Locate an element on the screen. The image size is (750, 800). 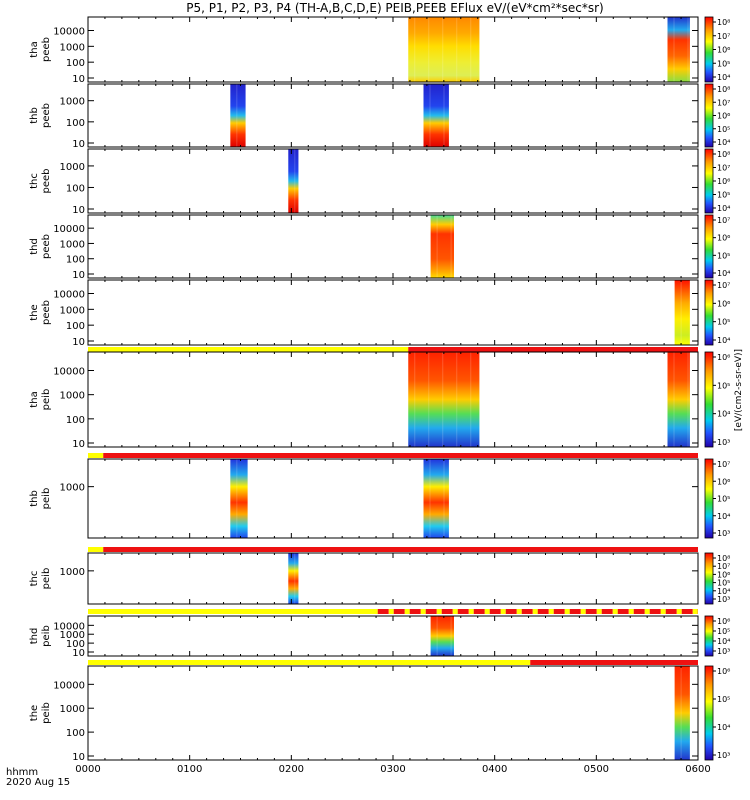
panel-8-cbar-tick-label: 10⁸ is located at coordinates (723, 558).